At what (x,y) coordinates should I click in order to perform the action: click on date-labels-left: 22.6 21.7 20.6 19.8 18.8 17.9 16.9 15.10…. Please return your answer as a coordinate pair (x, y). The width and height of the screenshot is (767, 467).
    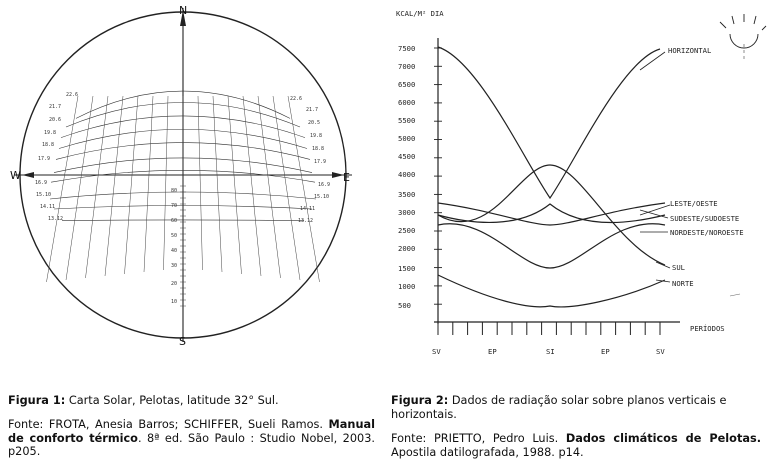
    Looking at the image, I should click on (56, 157).